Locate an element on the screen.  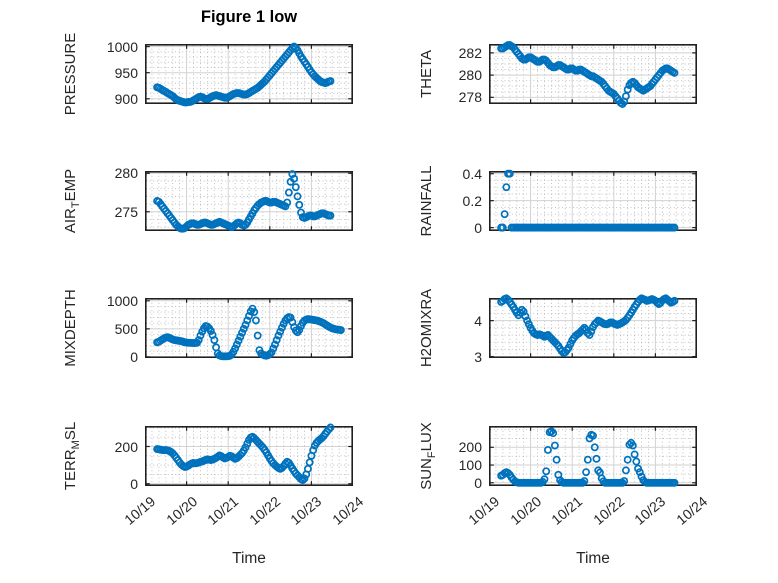
x-tick-labels: 10/19 10/20 10/21 10/22 10/23 10/24 is located at coordinates (243, 477).